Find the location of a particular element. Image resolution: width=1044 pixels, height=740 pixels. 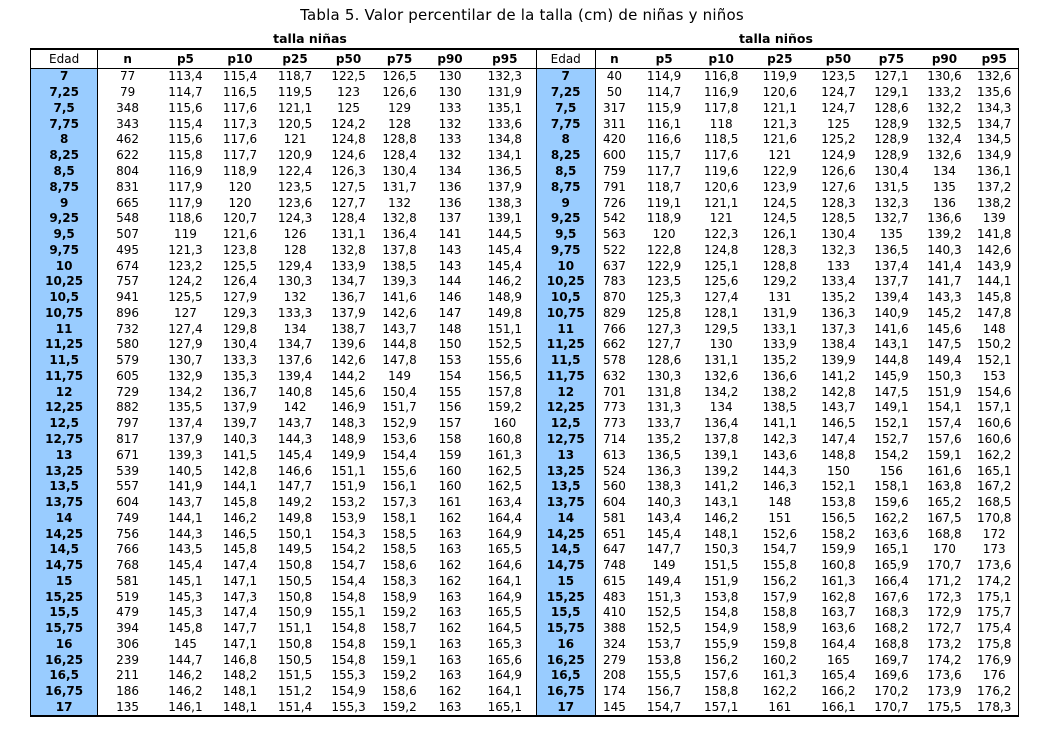

age-cell-boys: 11,75 is located at coordinates (565, 376).